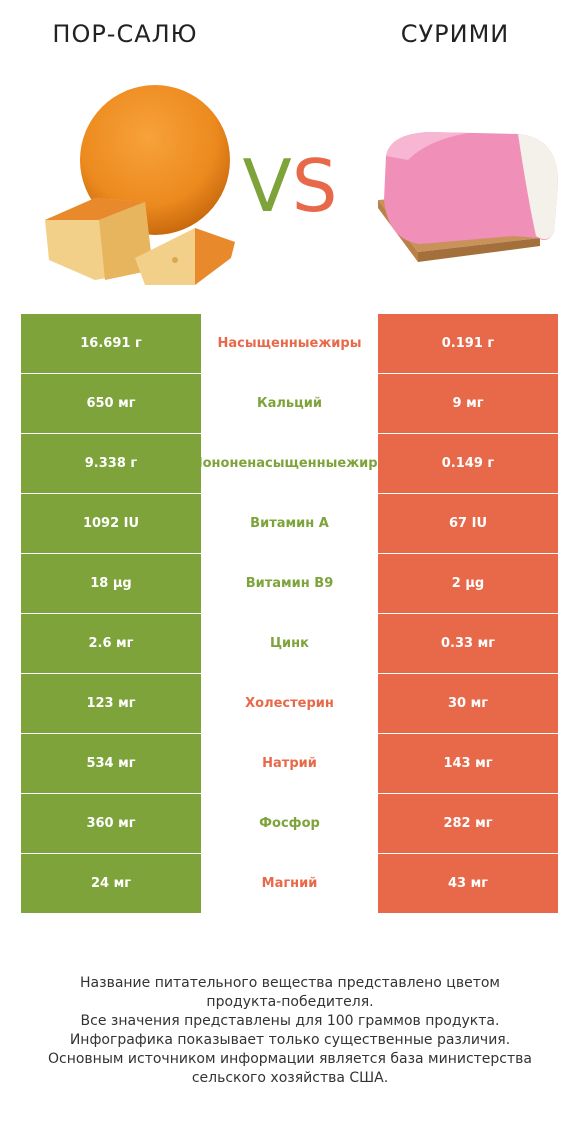  I want to click on nutrient-name-line: Витамин A, so click(289, 523).